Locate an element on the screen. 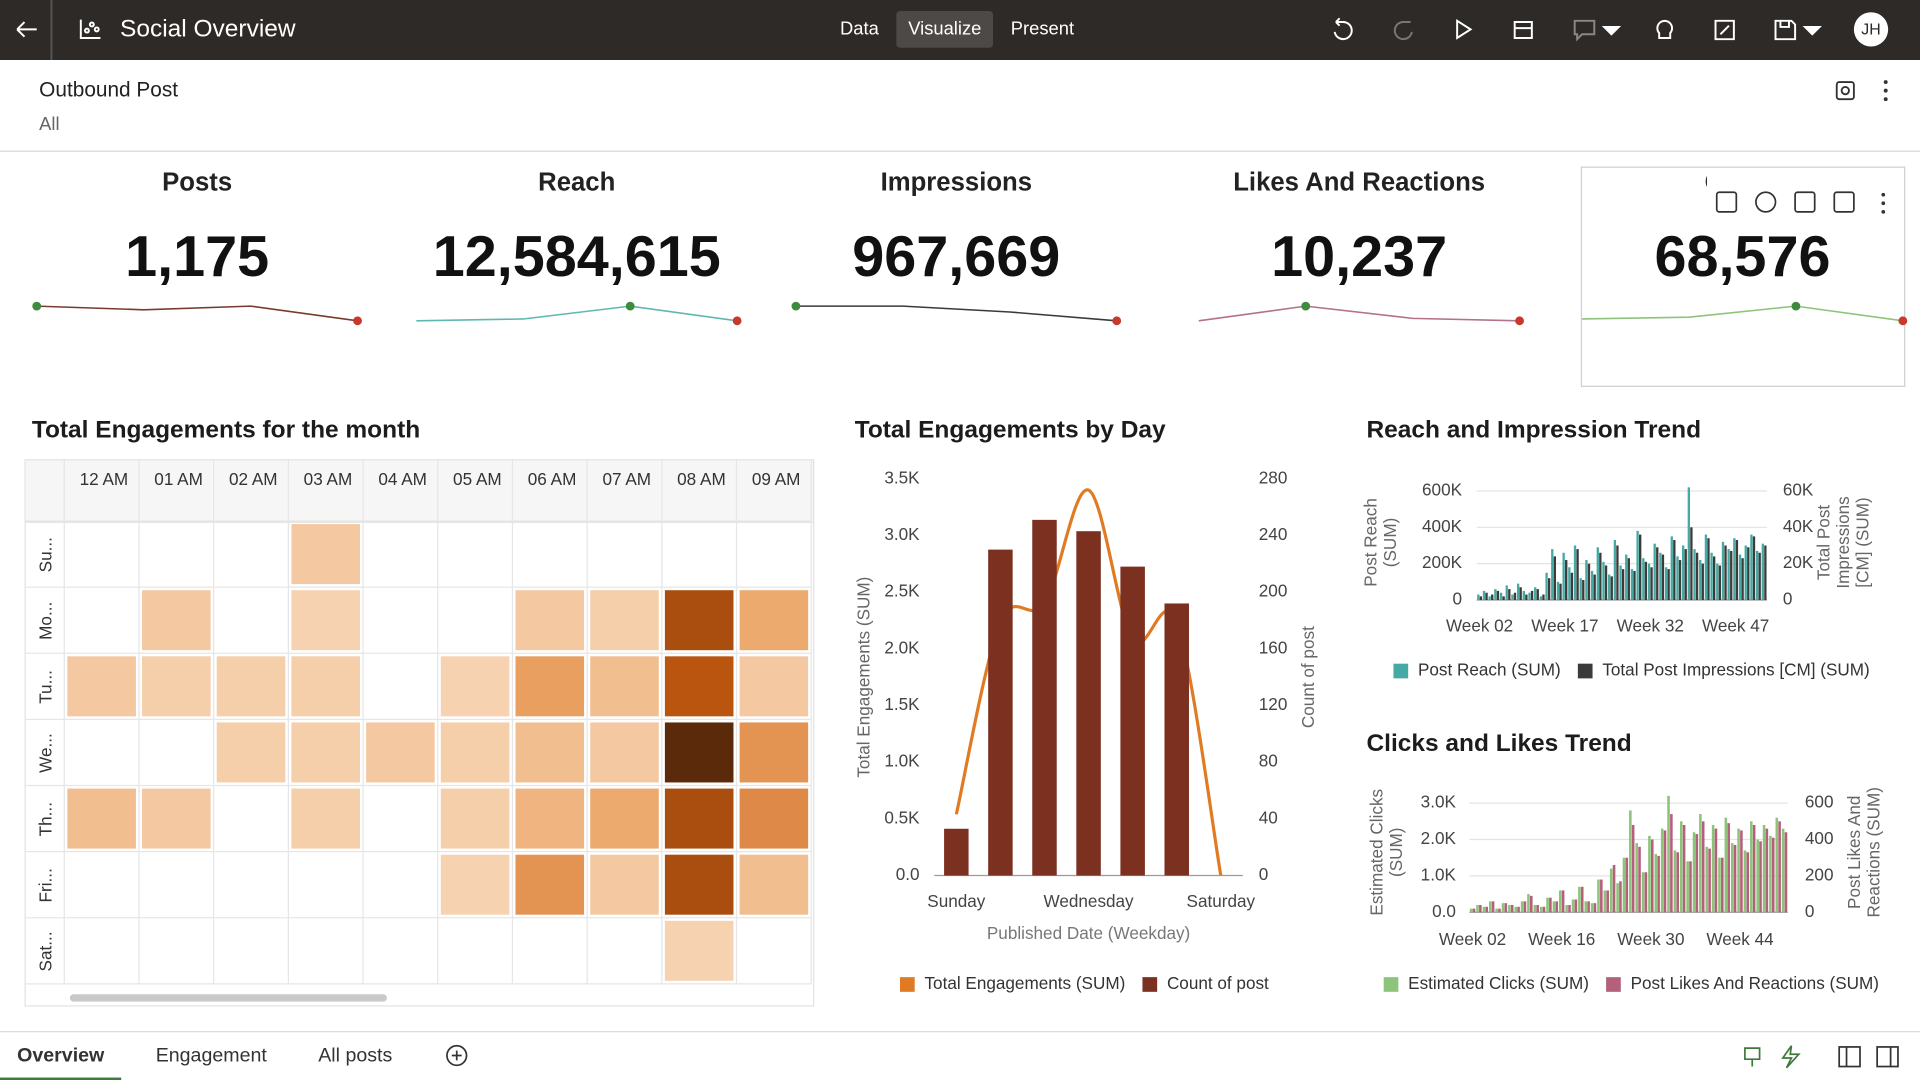 The width and height of the screenshot is (1920, 1080). chart-title: Total Engagements for the month is located at coordinates (226, 429).